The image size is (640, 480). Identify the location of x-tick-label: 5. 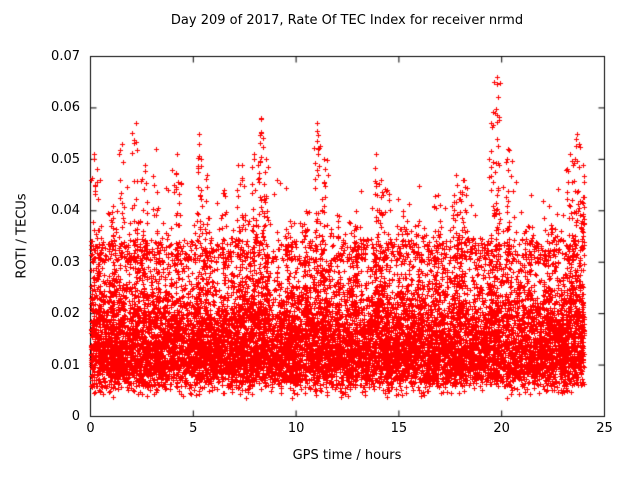
(193, 428).